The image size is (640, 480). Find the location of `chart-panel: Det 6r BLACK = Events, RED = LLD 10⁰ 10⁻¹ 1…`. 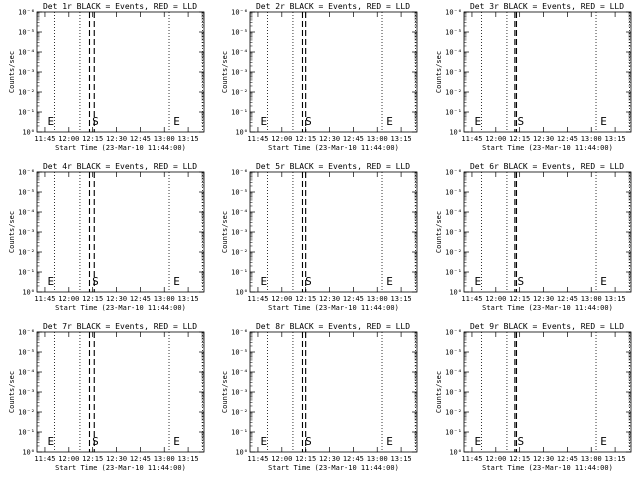

chart-panel: Det 6r BLACK = Events, RED = LLD 10⁰ 10⁻¹ 1… is located at coordinates (533, 240).